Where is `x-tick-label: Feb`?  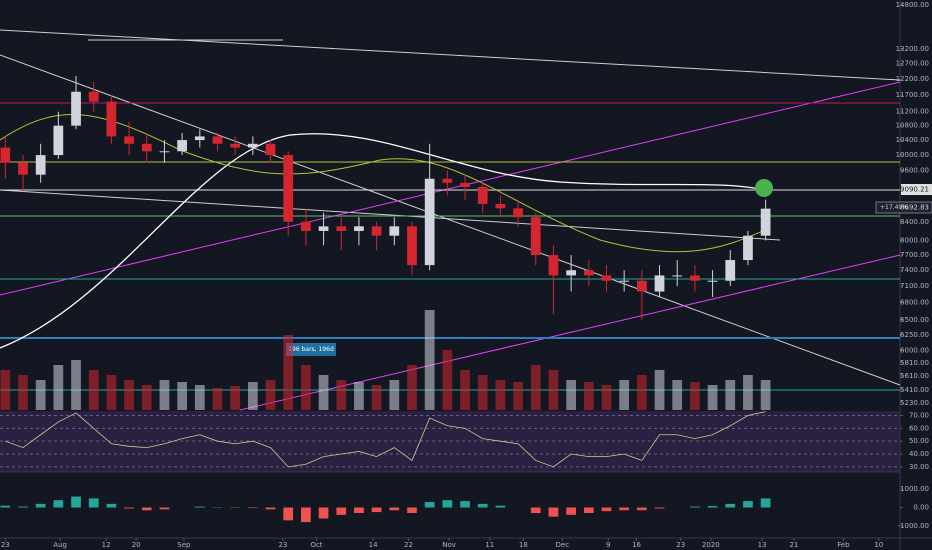 x-tick-label: Feb is located at coordinates (843, 545).